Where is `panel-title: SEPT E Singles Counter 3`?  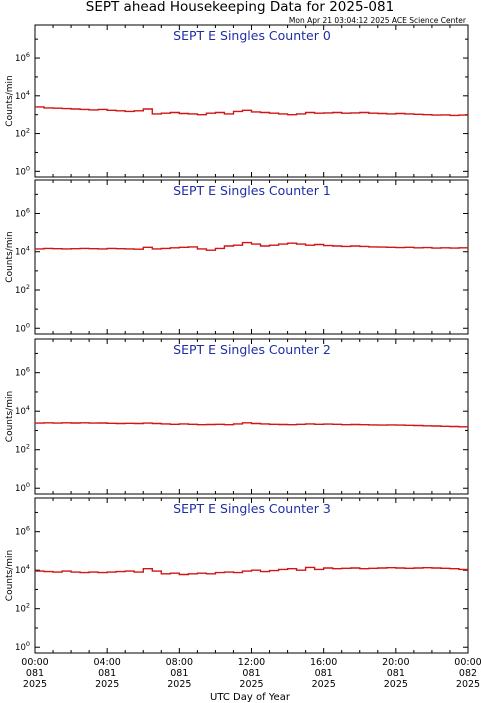 panel-title: SEPT E Singles Counter 3 is located at coordinates (252, 508).